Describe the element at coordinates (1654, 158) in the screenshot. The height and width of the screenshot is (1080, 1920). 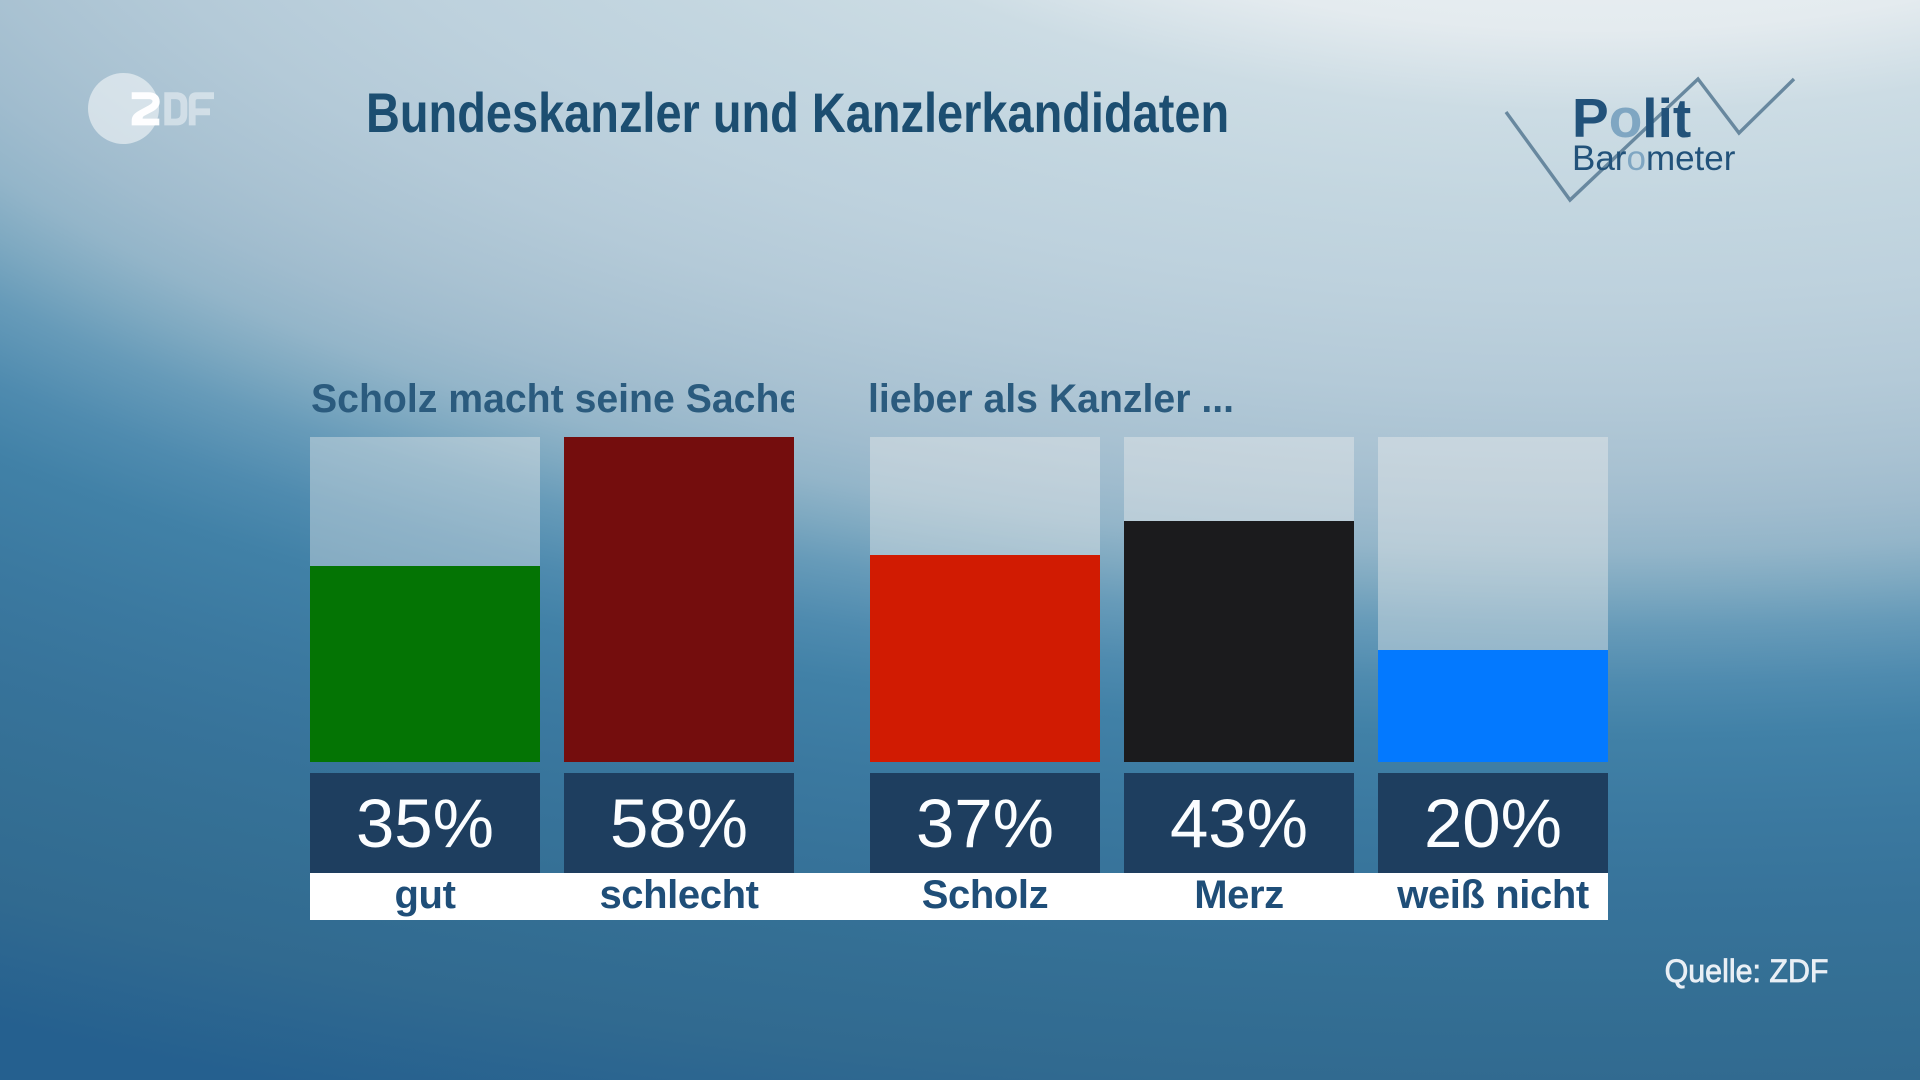
I see `svg-text: Barometer` at that location.